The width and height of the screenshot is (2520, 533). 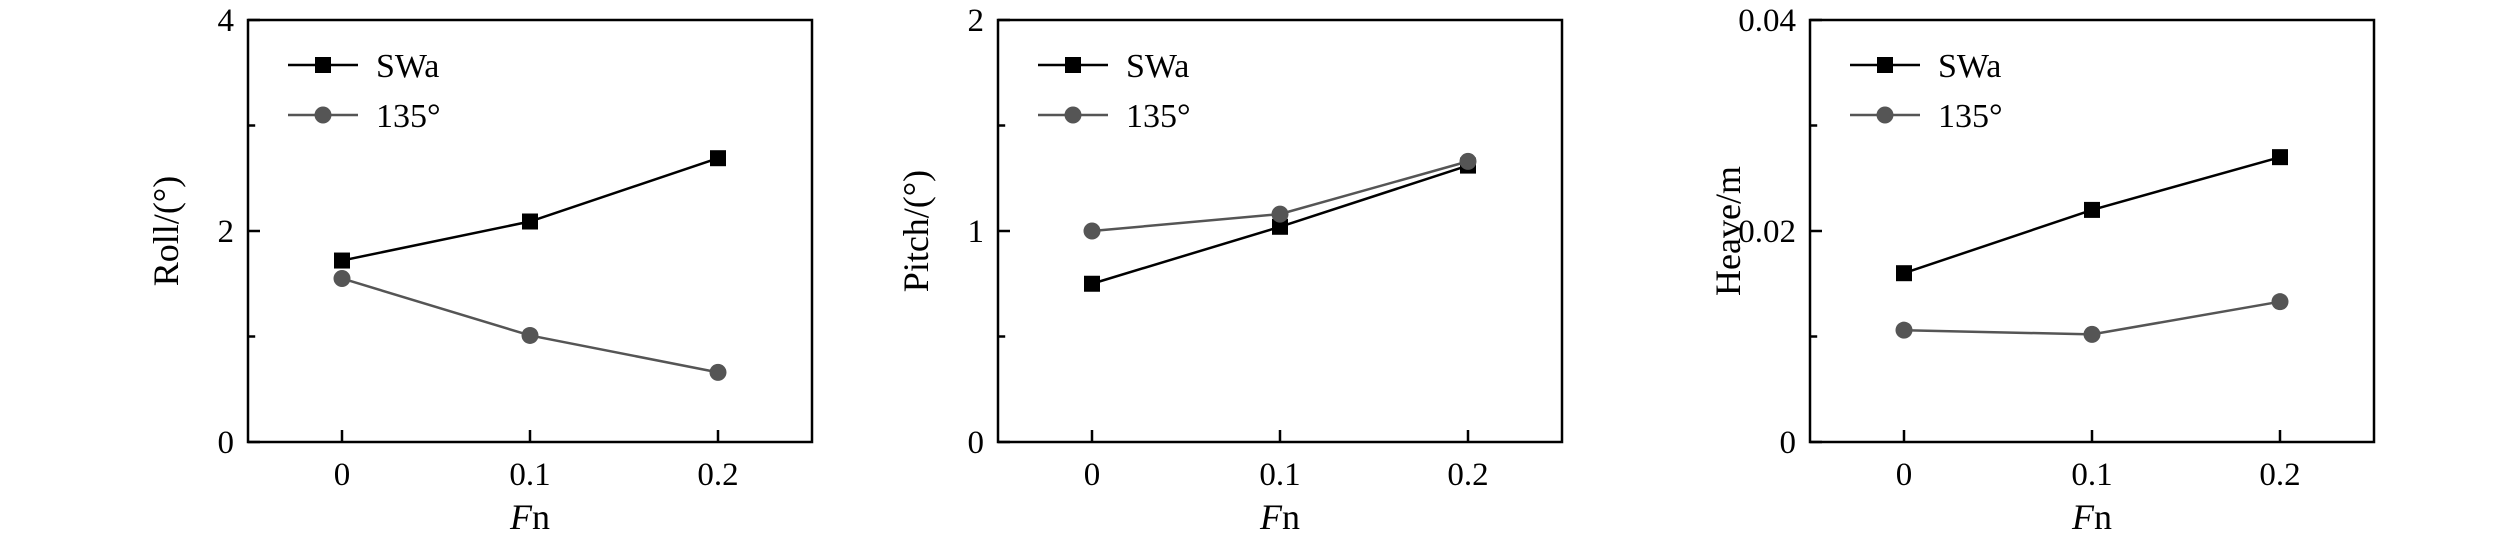 I want to click on y-tick-label: 1, so click(x=976, y=232).